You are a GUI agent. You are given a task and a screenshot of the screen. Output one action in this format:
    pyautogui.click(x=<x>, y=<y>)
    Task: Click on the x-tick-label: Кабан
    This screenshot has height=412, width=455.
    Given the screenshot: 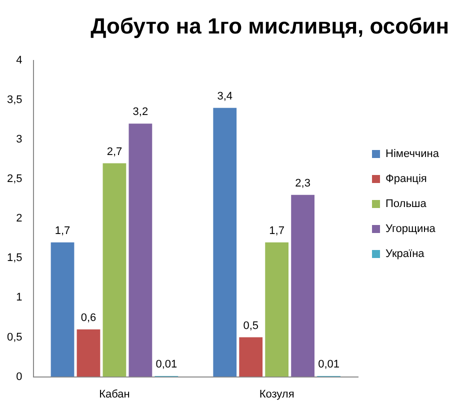 What is the action you would take?
    pyautogui.click(x=114, y=394)
    